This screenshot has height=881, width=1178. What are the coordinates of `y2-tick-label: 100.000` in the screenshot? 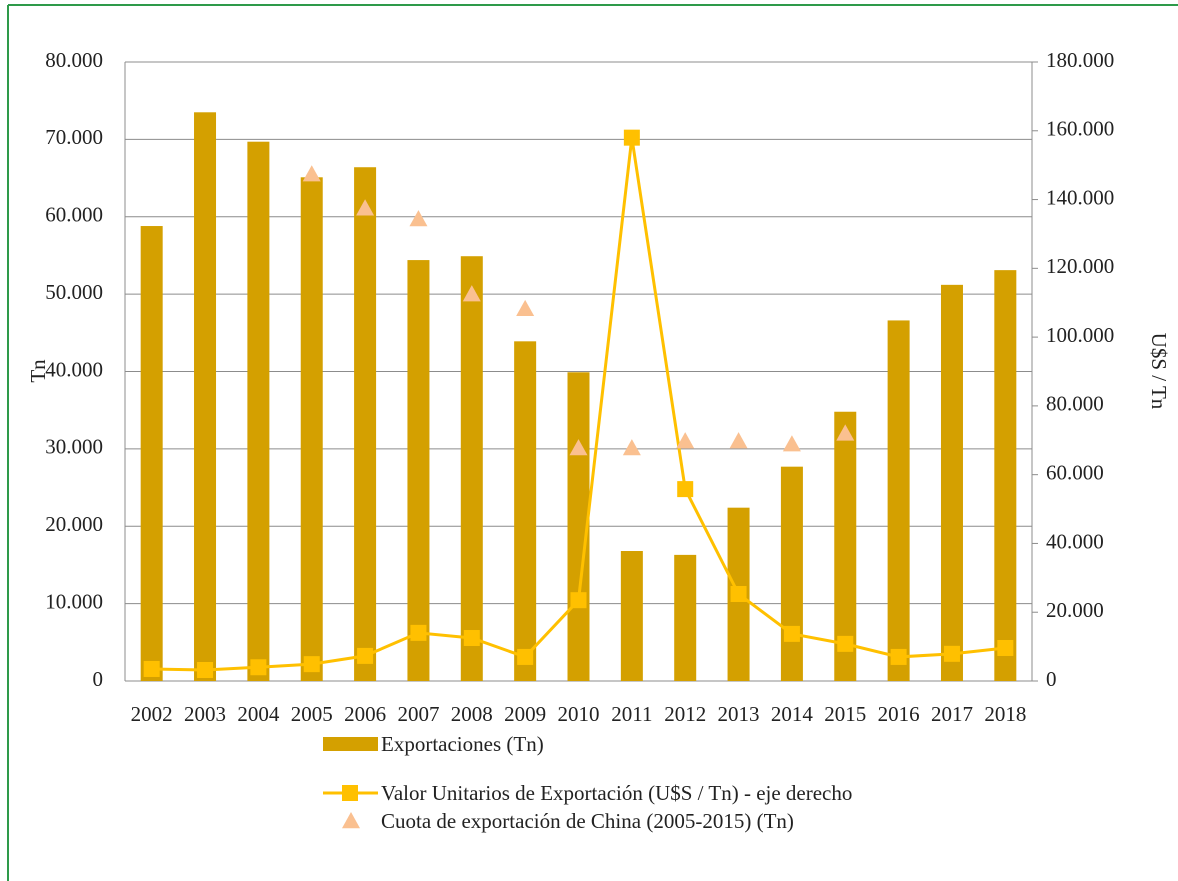 It's located at (1080, 335).